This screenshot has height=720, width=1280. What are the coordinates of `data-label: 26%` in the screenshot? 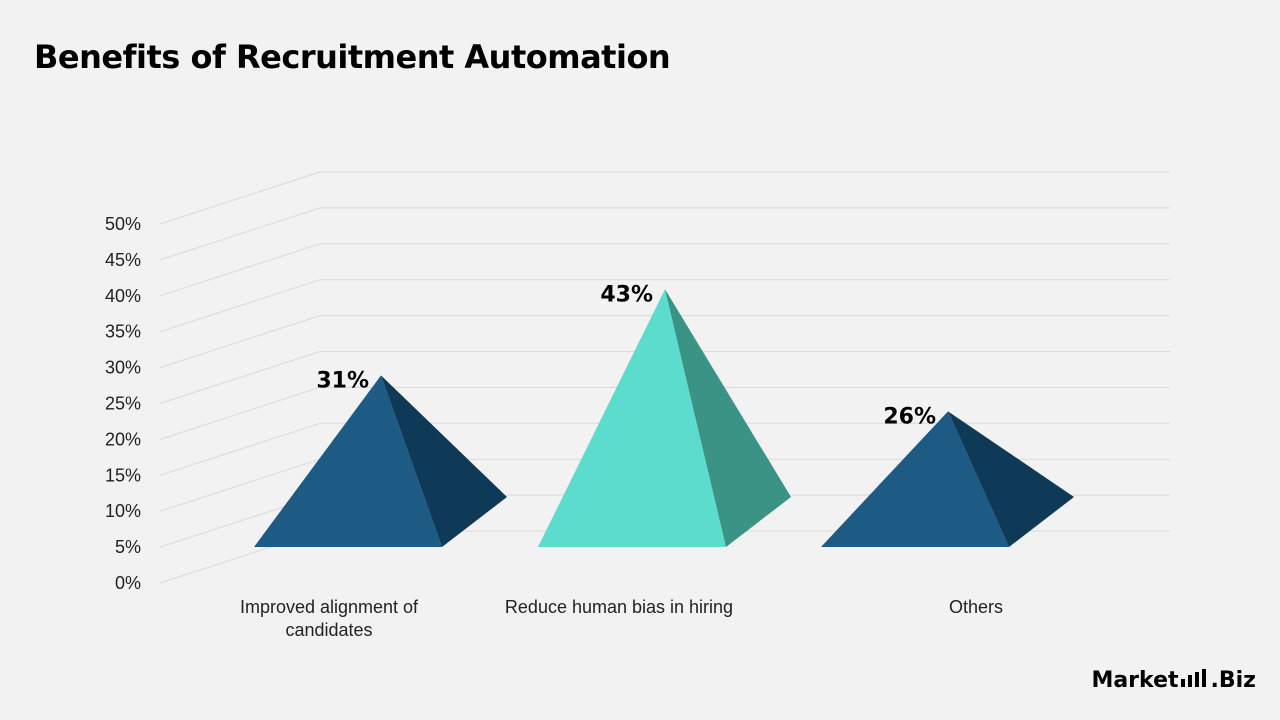 It's located at (909, 416).